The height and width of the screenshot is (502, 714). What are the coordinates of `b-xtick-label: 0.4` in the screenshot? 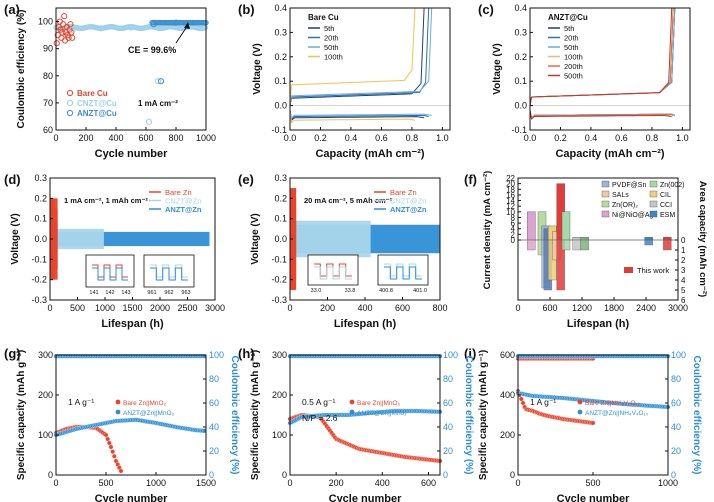 It's located at (351, 138).